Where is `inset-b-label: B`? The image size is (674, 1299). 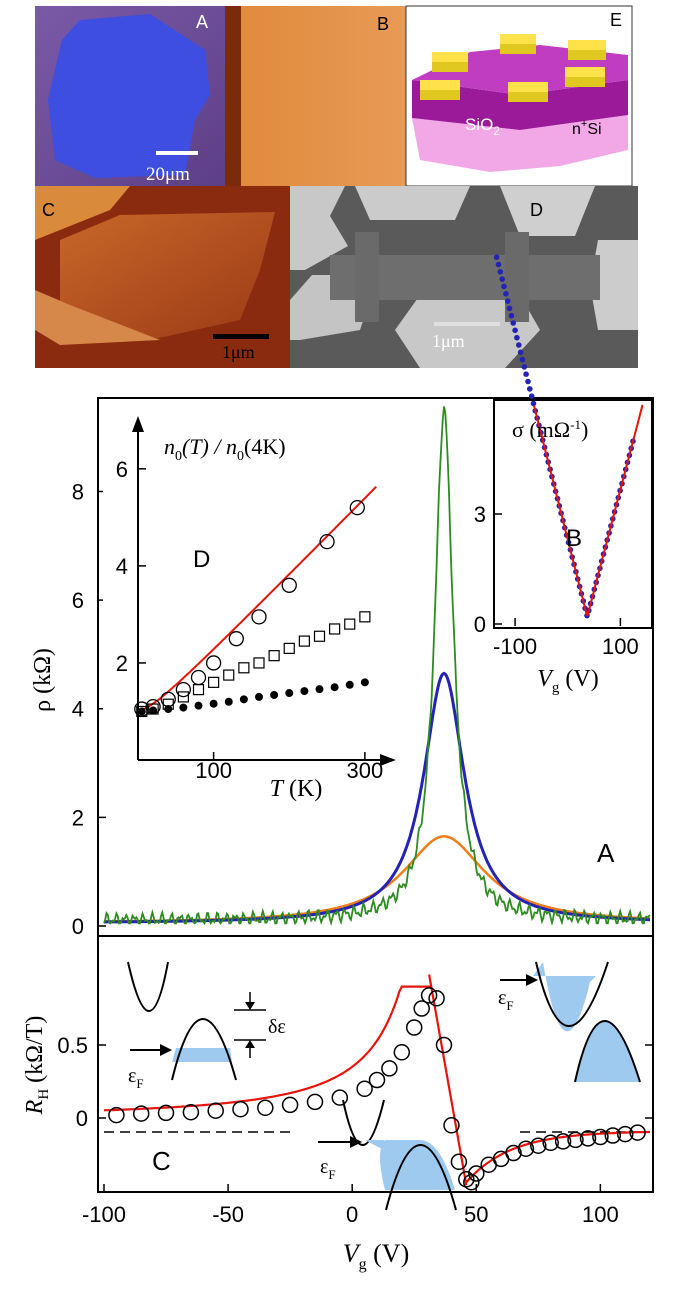 inset-b-label: B is located at coordinates (574, 538).